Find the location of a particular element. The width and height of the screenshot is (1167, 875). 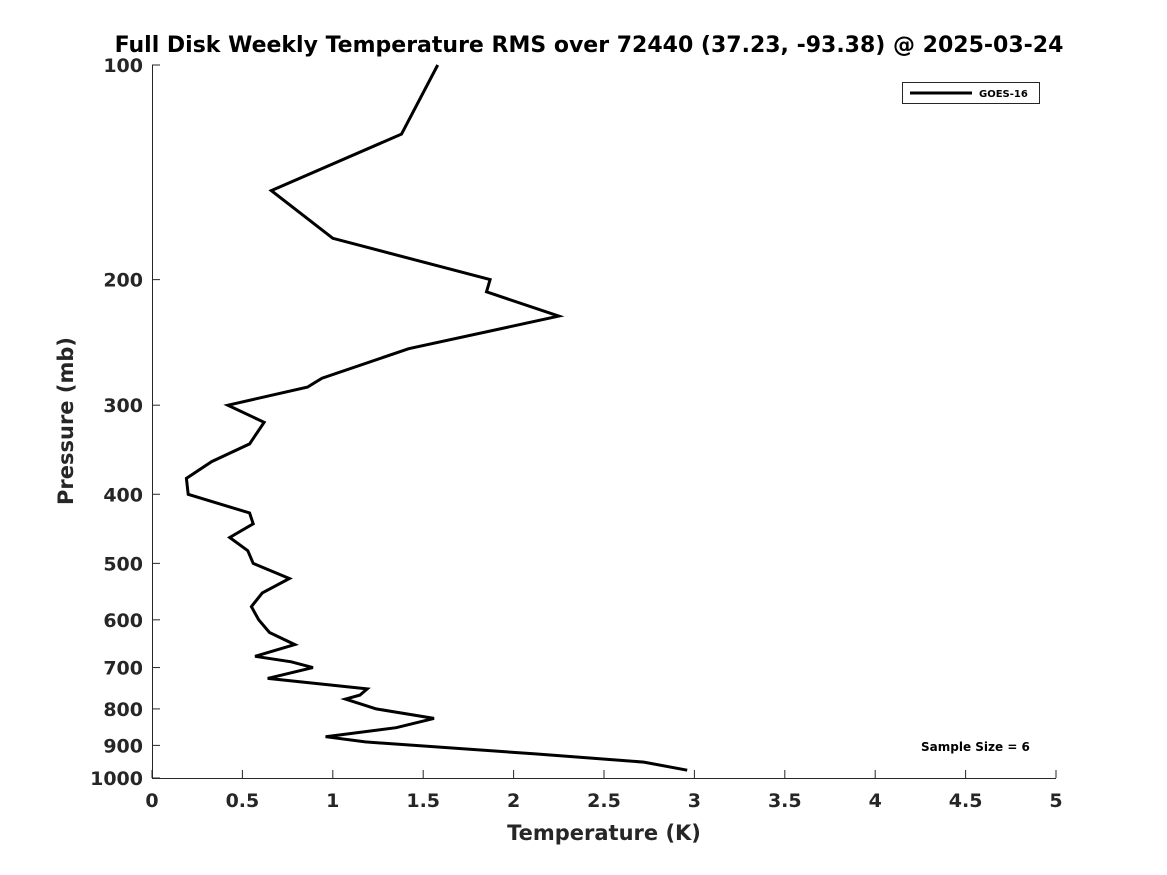

x-axis-ticks: 0 0.5 1 1.5 2 2.5 3 3.5 4 4.5 5 is located at coordinates (604, 791).